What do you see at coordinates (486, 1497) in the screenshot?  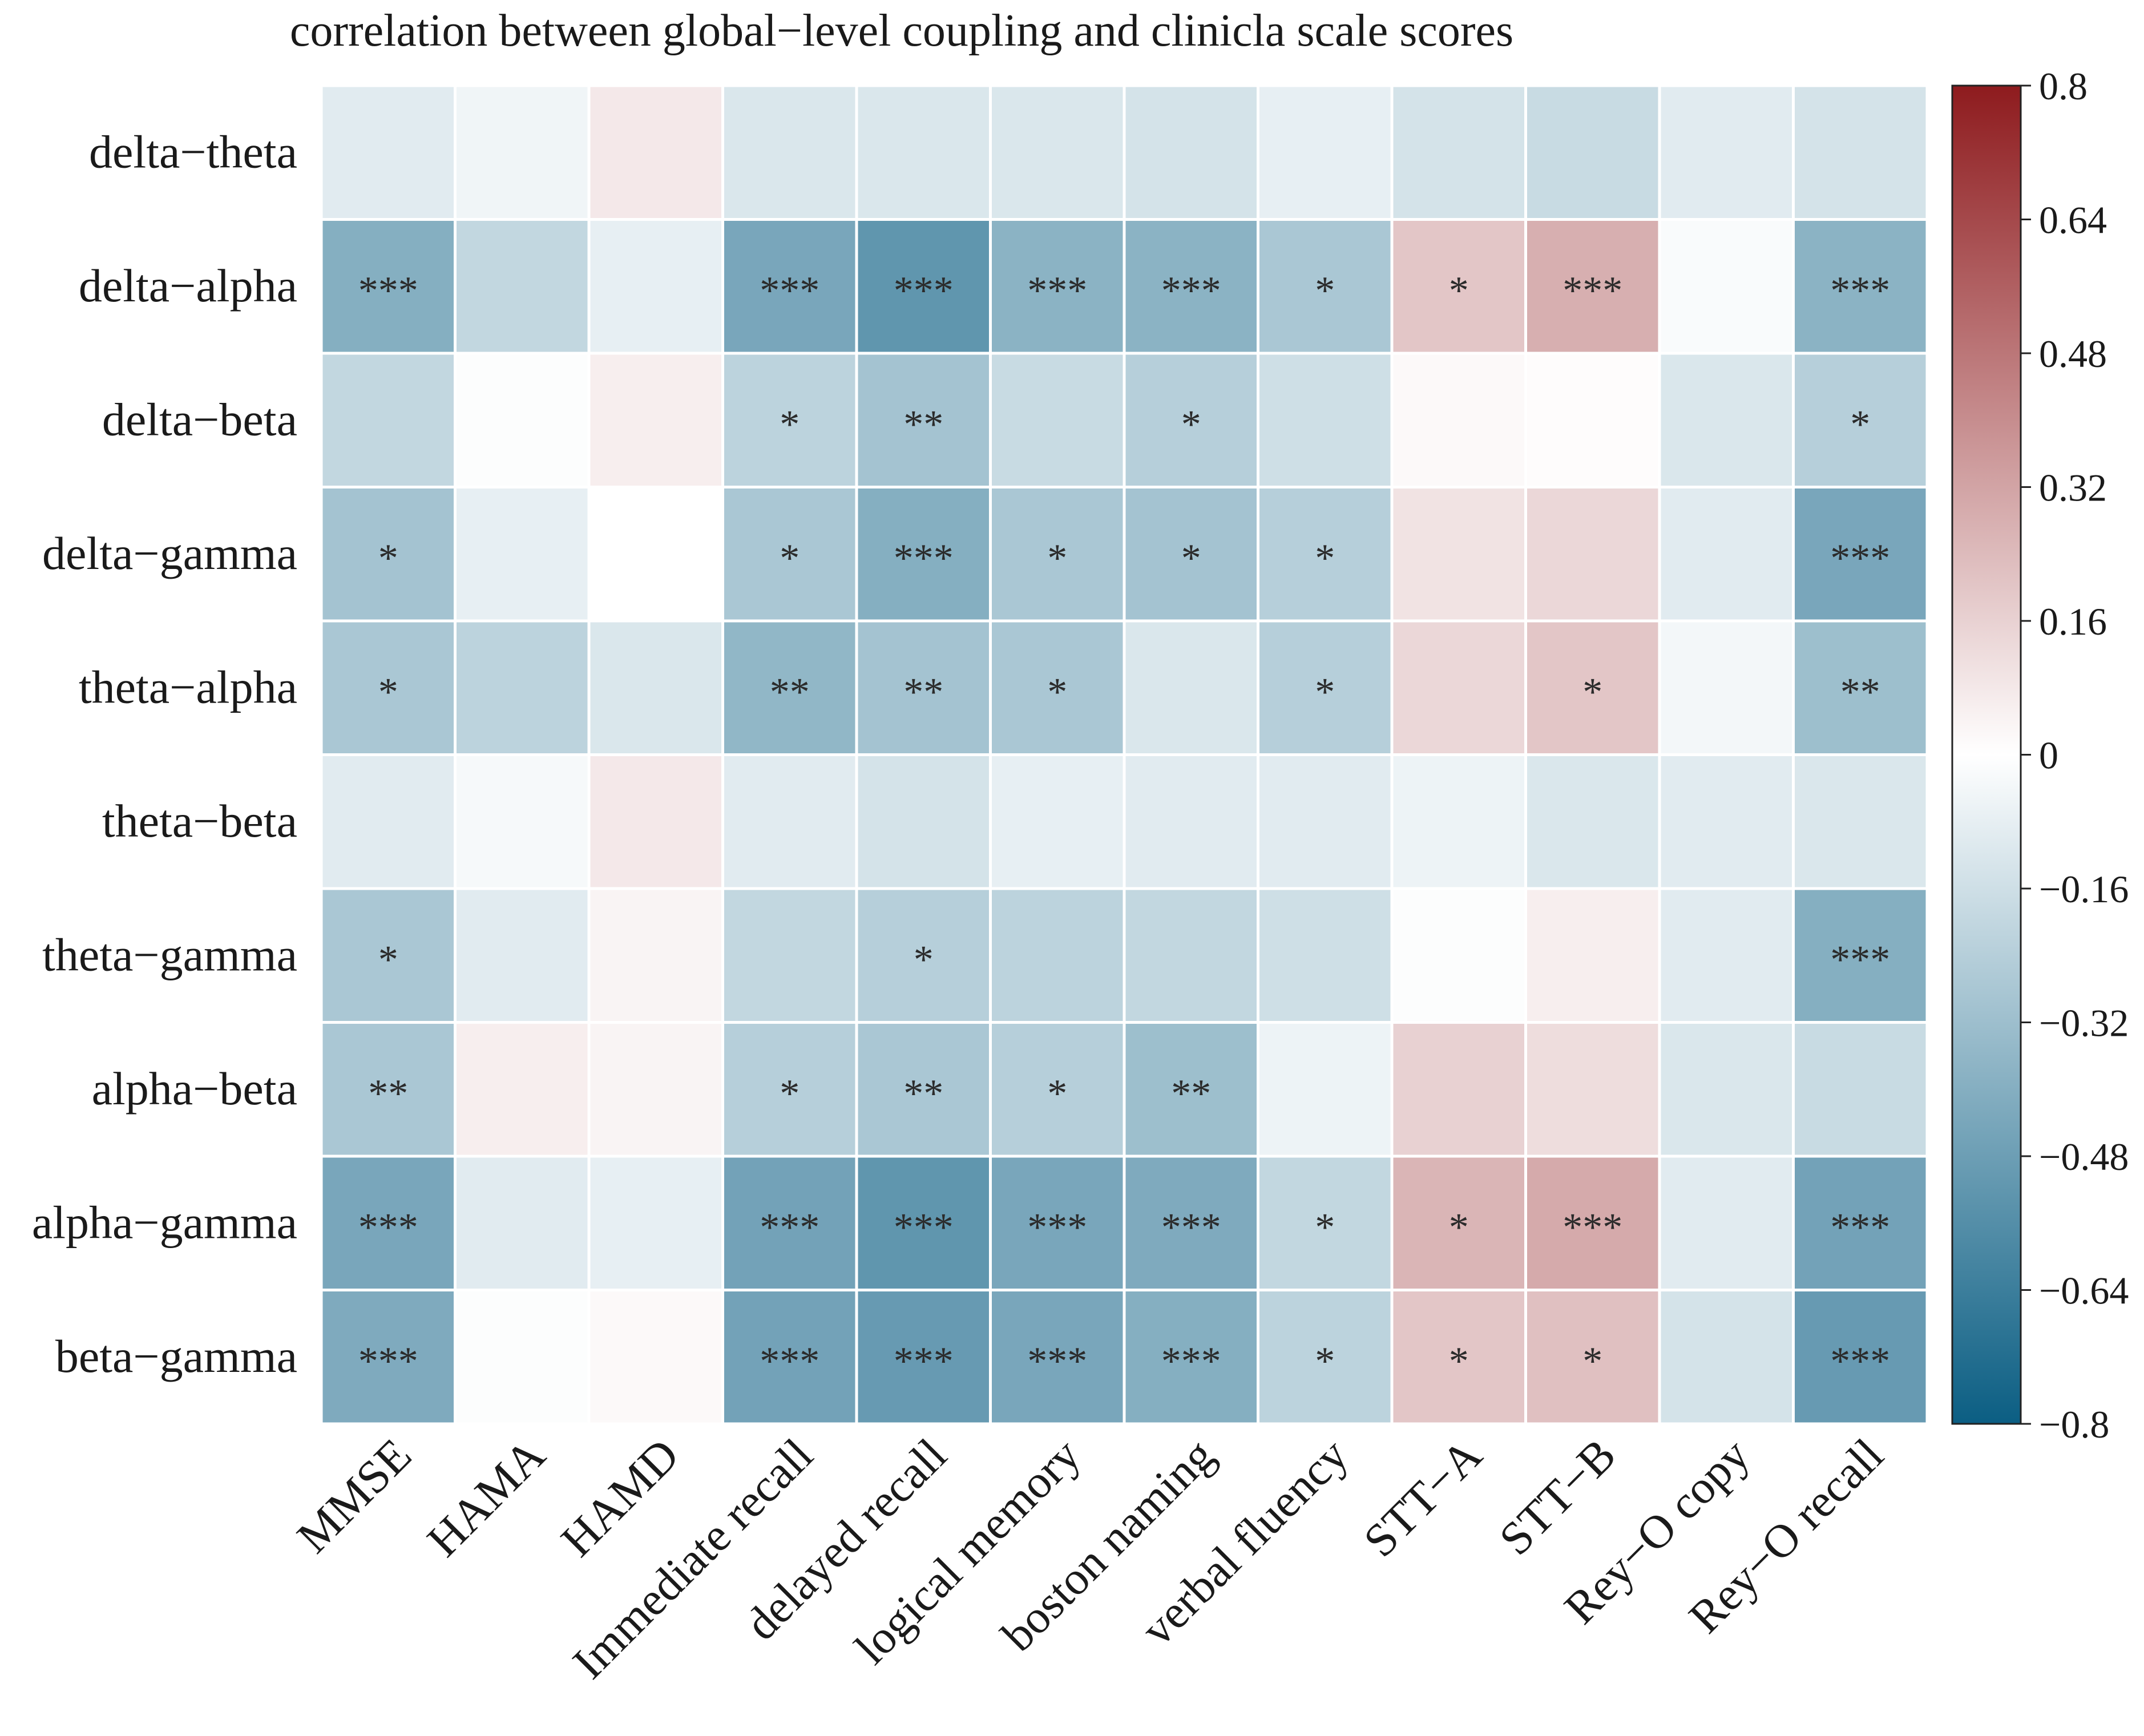 I see `column-label-1: HAMA` at bounding box center [486, 1497].